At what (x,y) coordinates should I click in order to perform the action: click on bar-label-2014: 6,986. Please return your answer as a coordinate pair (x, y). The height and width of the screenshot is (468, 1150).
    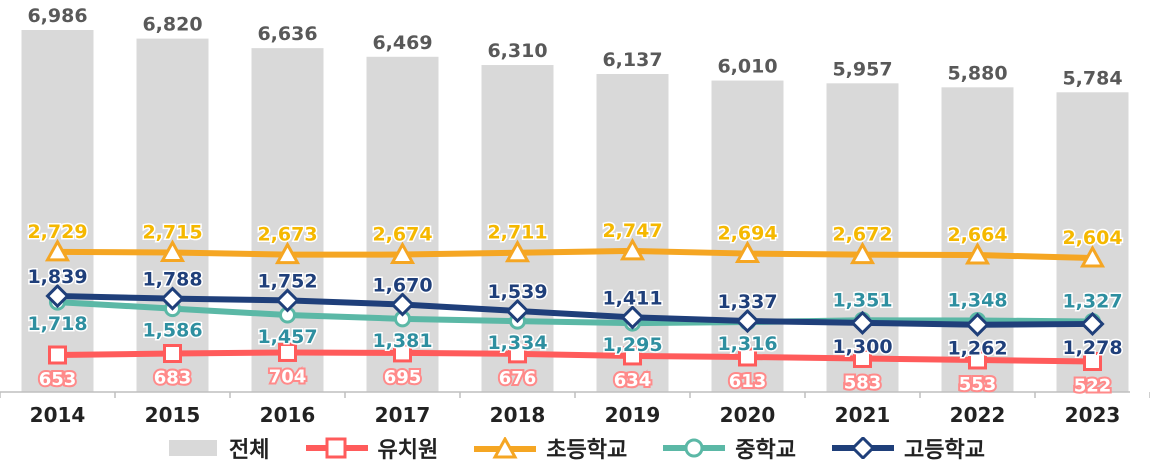
    Looking at the image, I should click on (57, 16).